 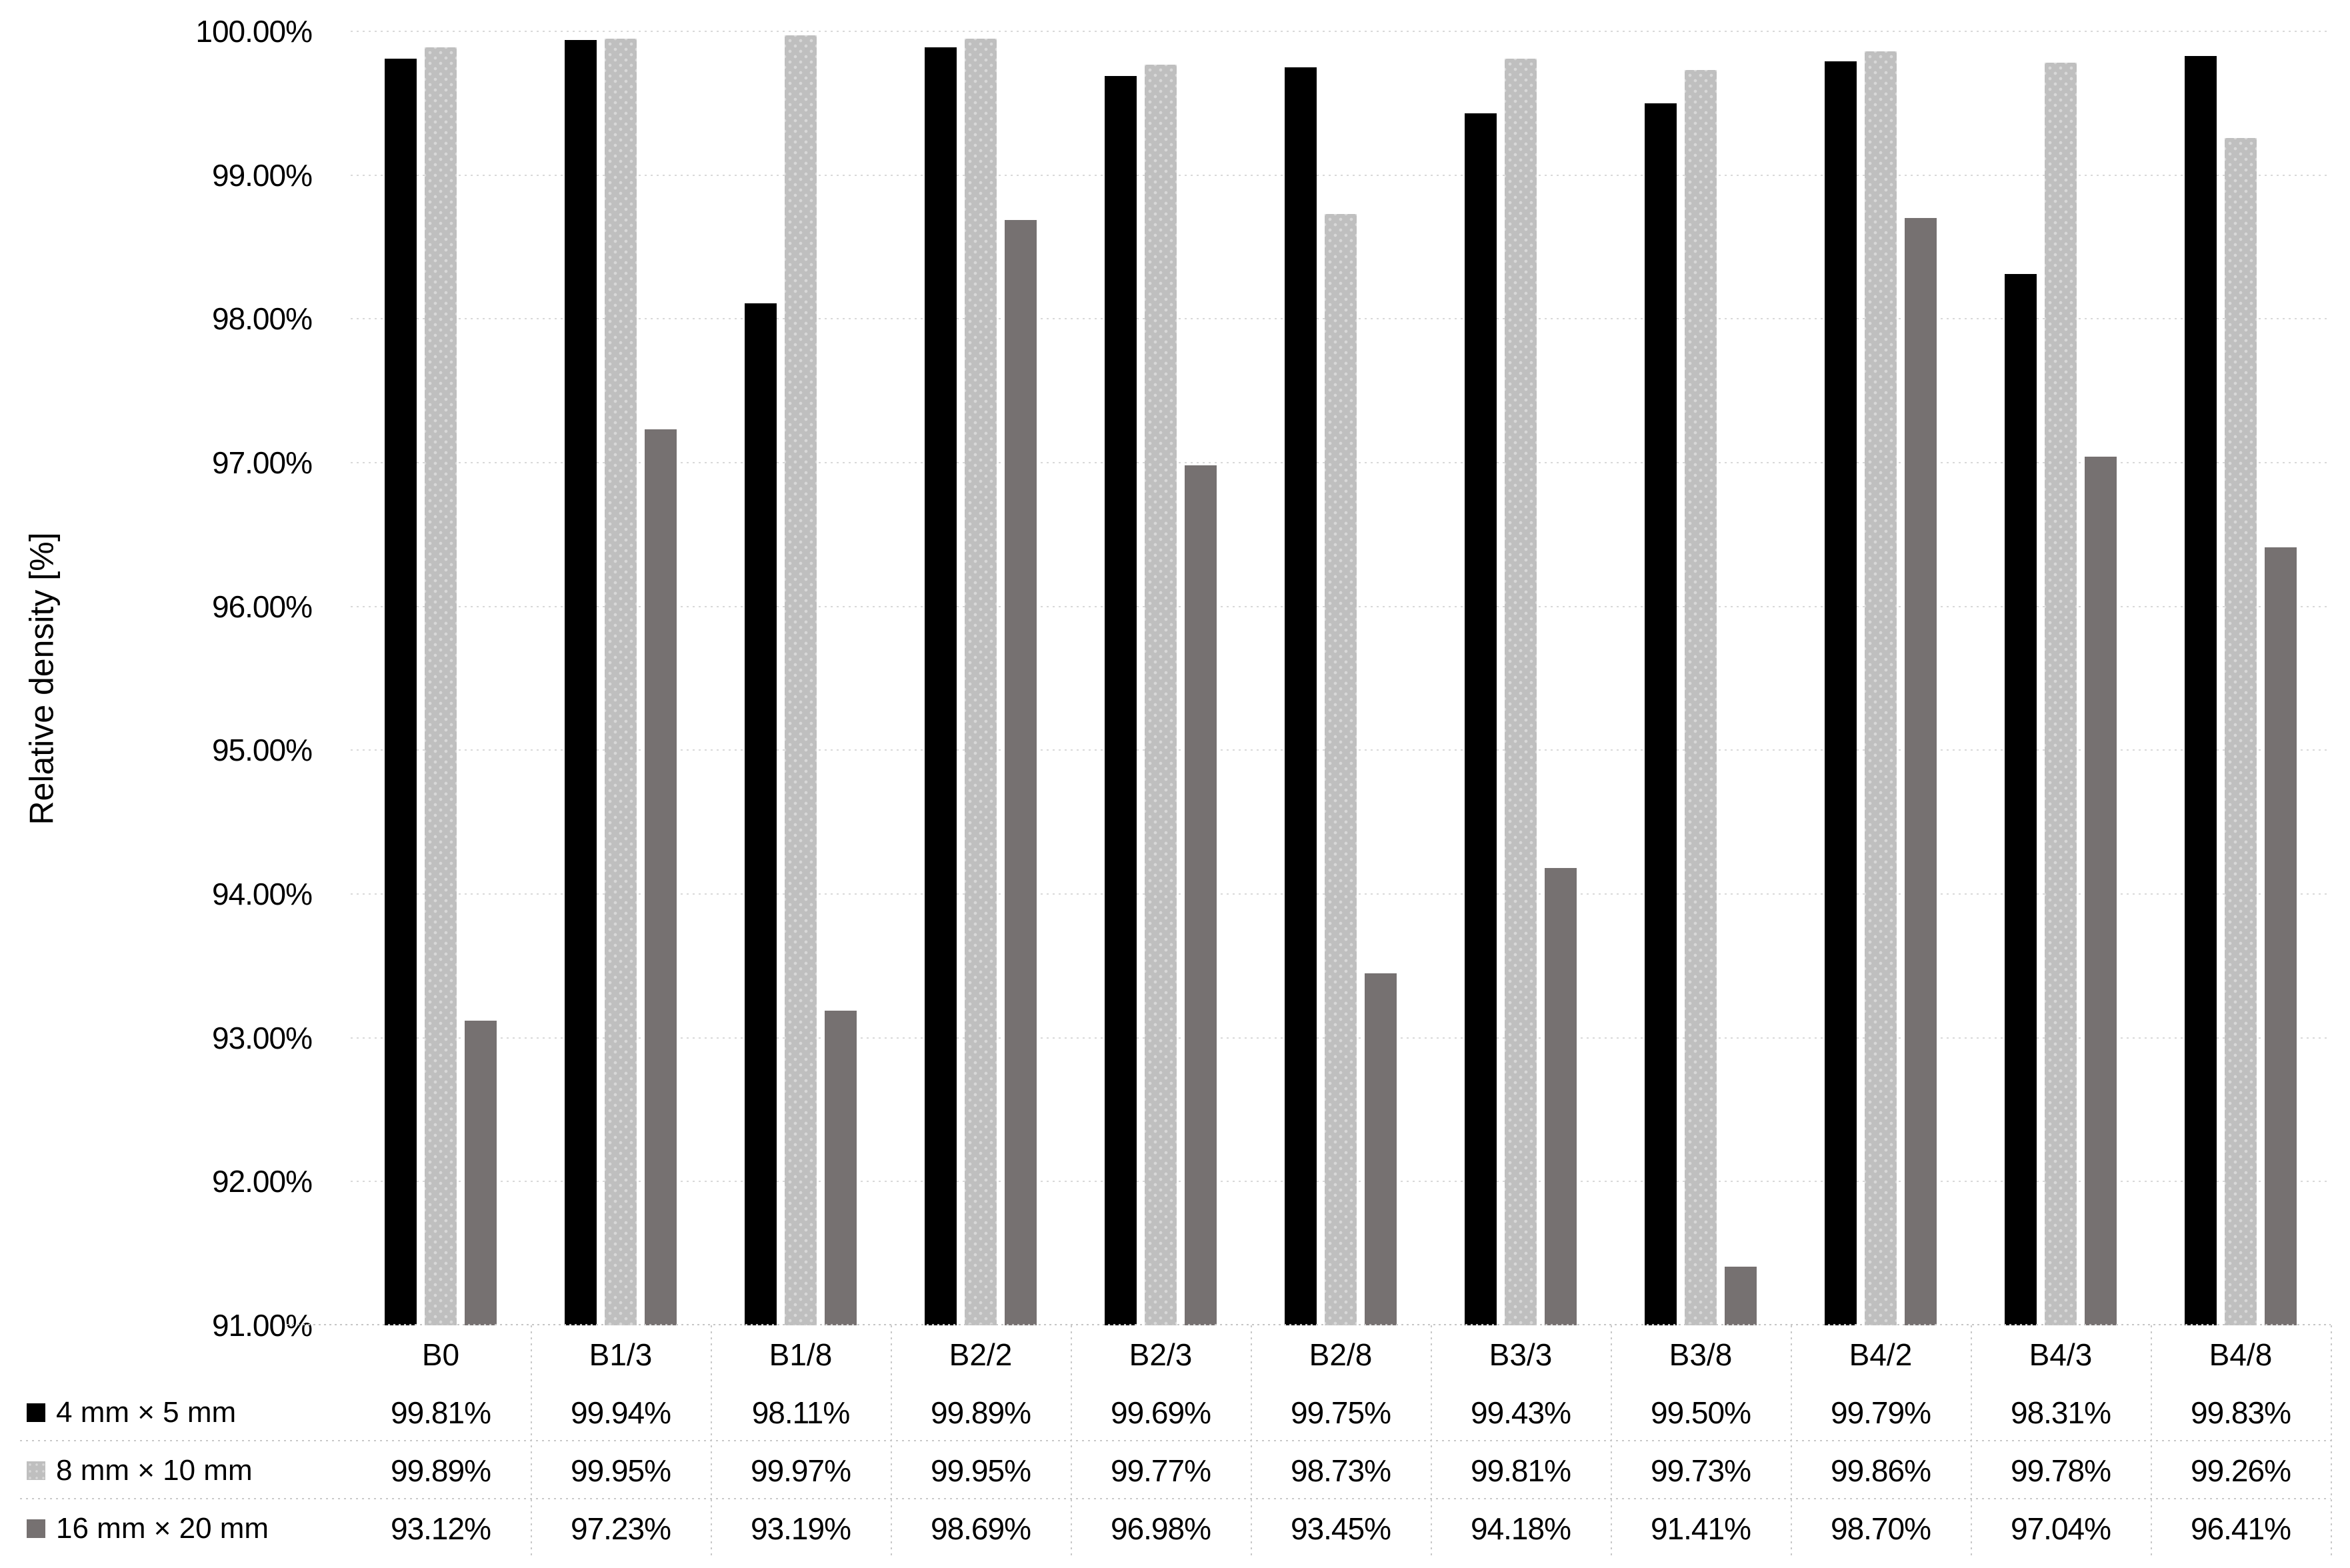 I want to click on bar-4mm×5mm-B1/8, so click(x=761, y=814).